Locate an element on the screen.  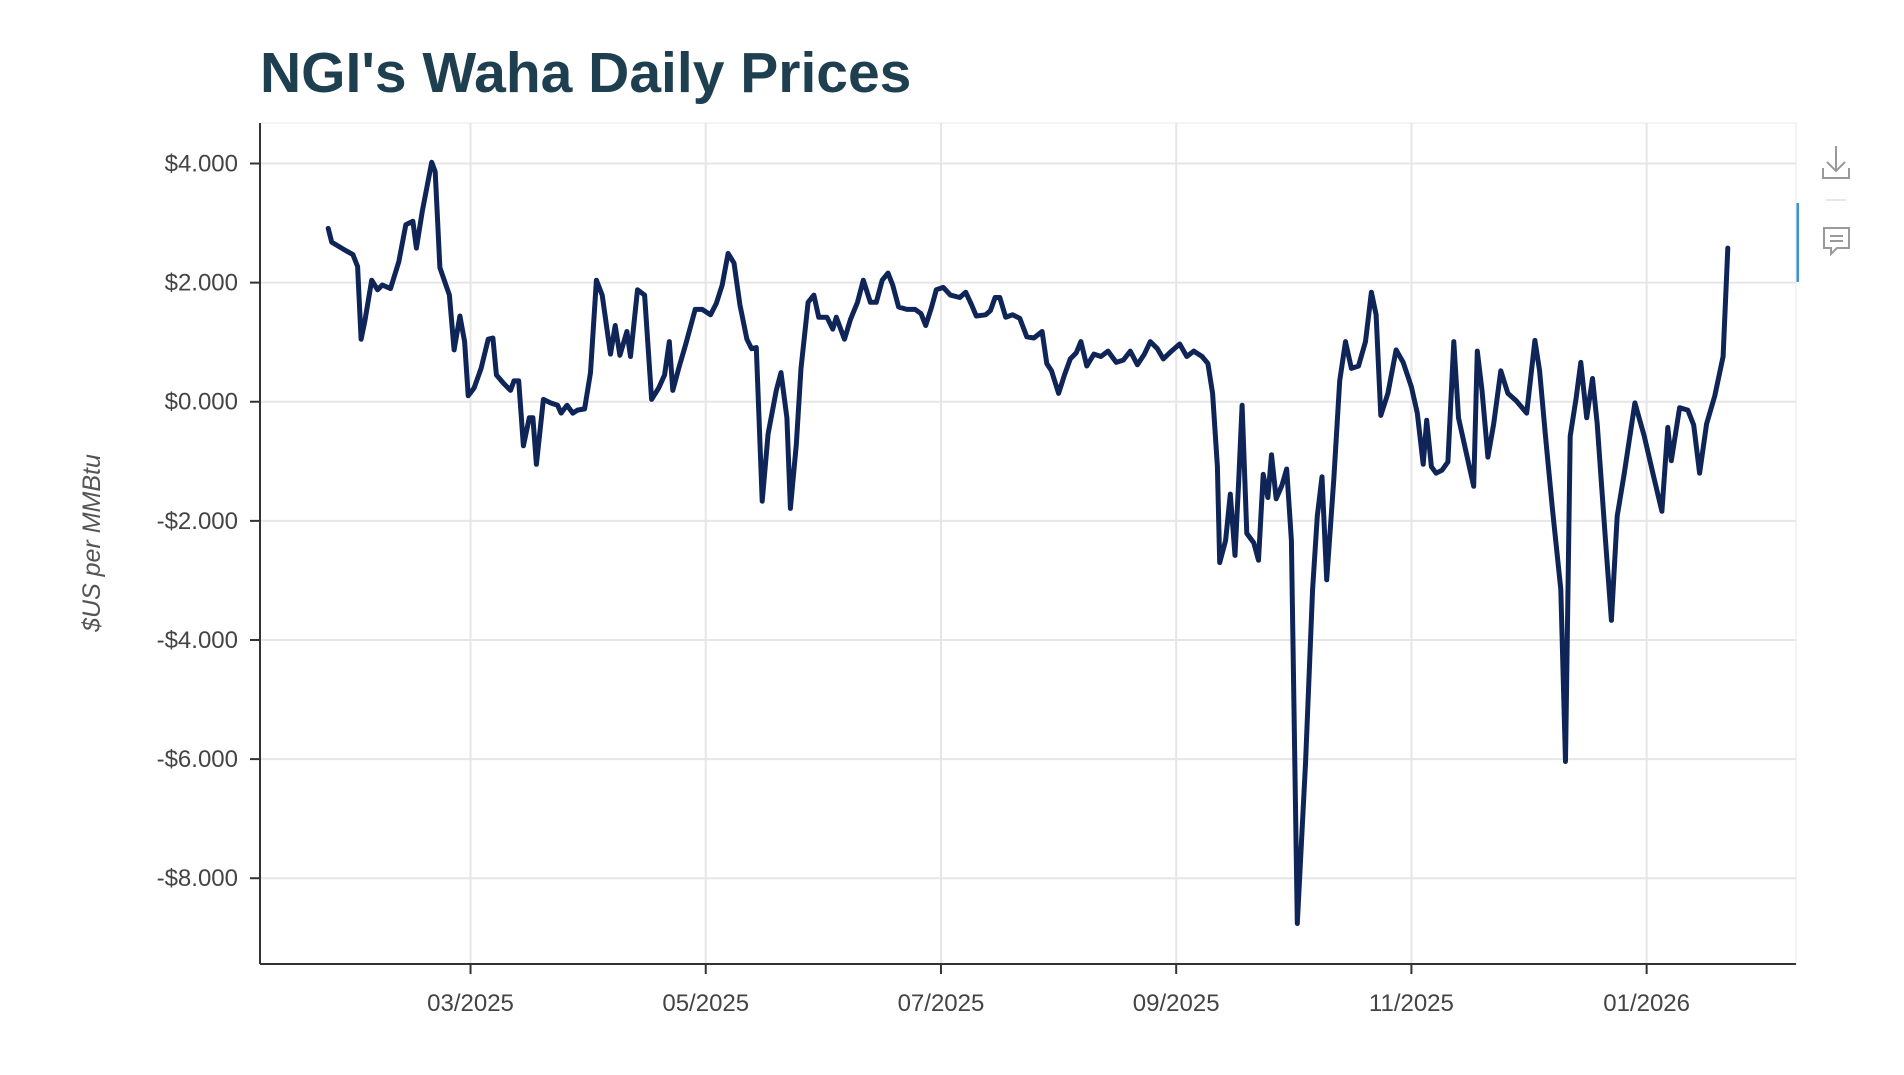
comment-button is located at coordinates (1836, 242).